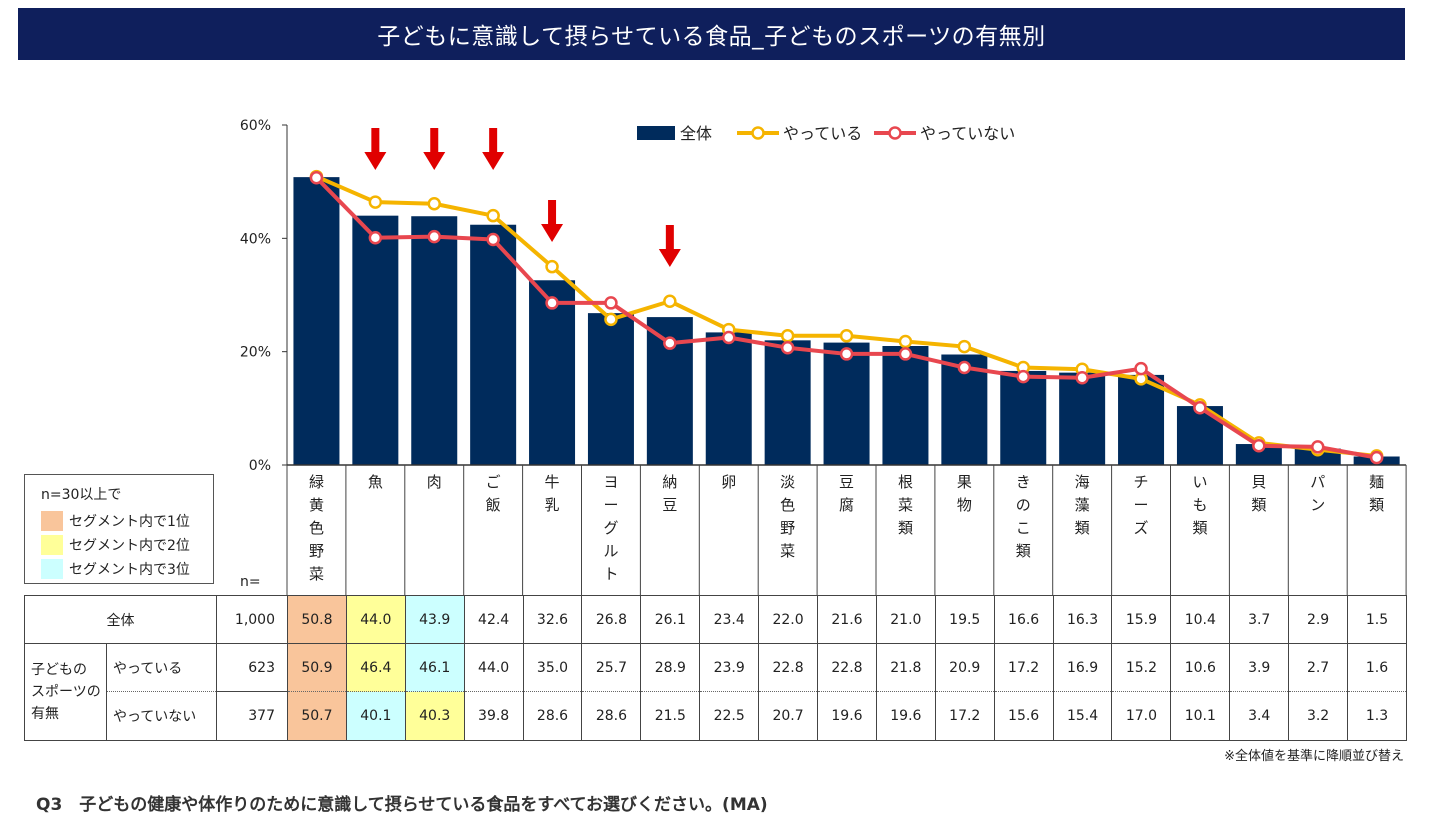  What do you see at coordinates (129, 570) in the screenshot?
I see `highlight-legend-label: セグメント内で3位` at bounding box center [129, 570].